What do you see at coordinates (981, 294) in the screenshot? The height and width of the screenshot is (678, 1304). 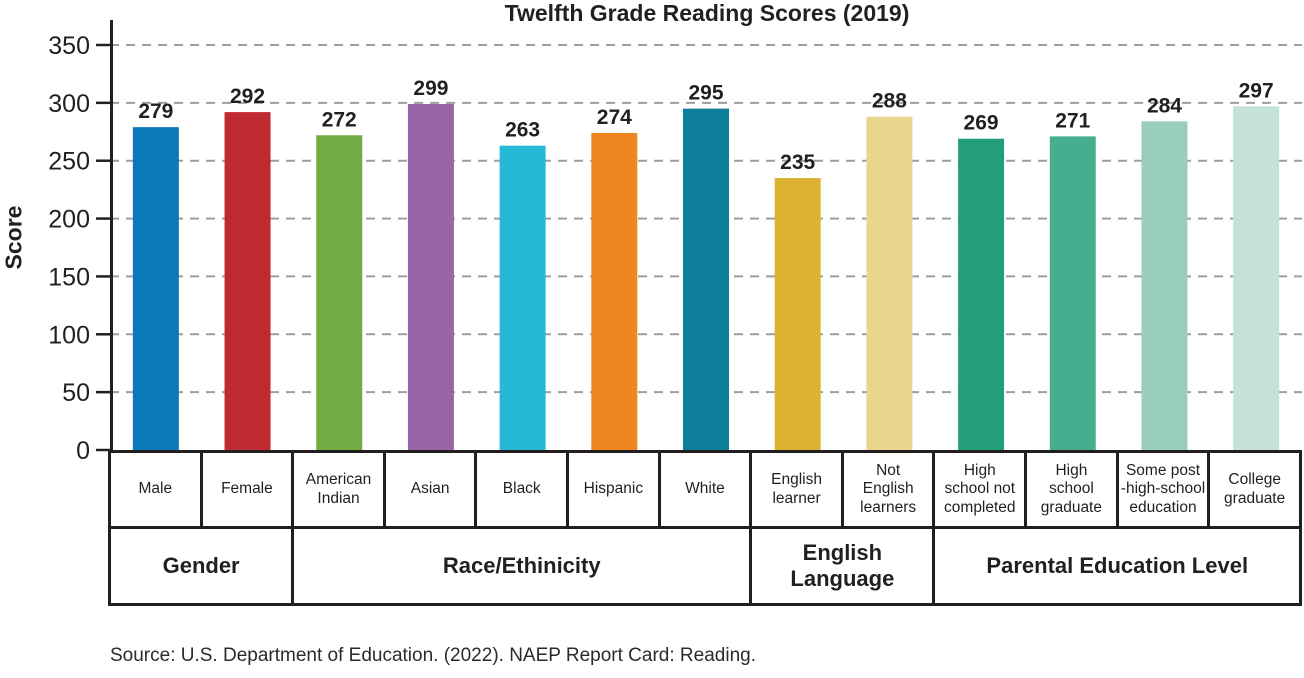 I see `bar-high-school-not-completed` at bounding box center [981, 294].